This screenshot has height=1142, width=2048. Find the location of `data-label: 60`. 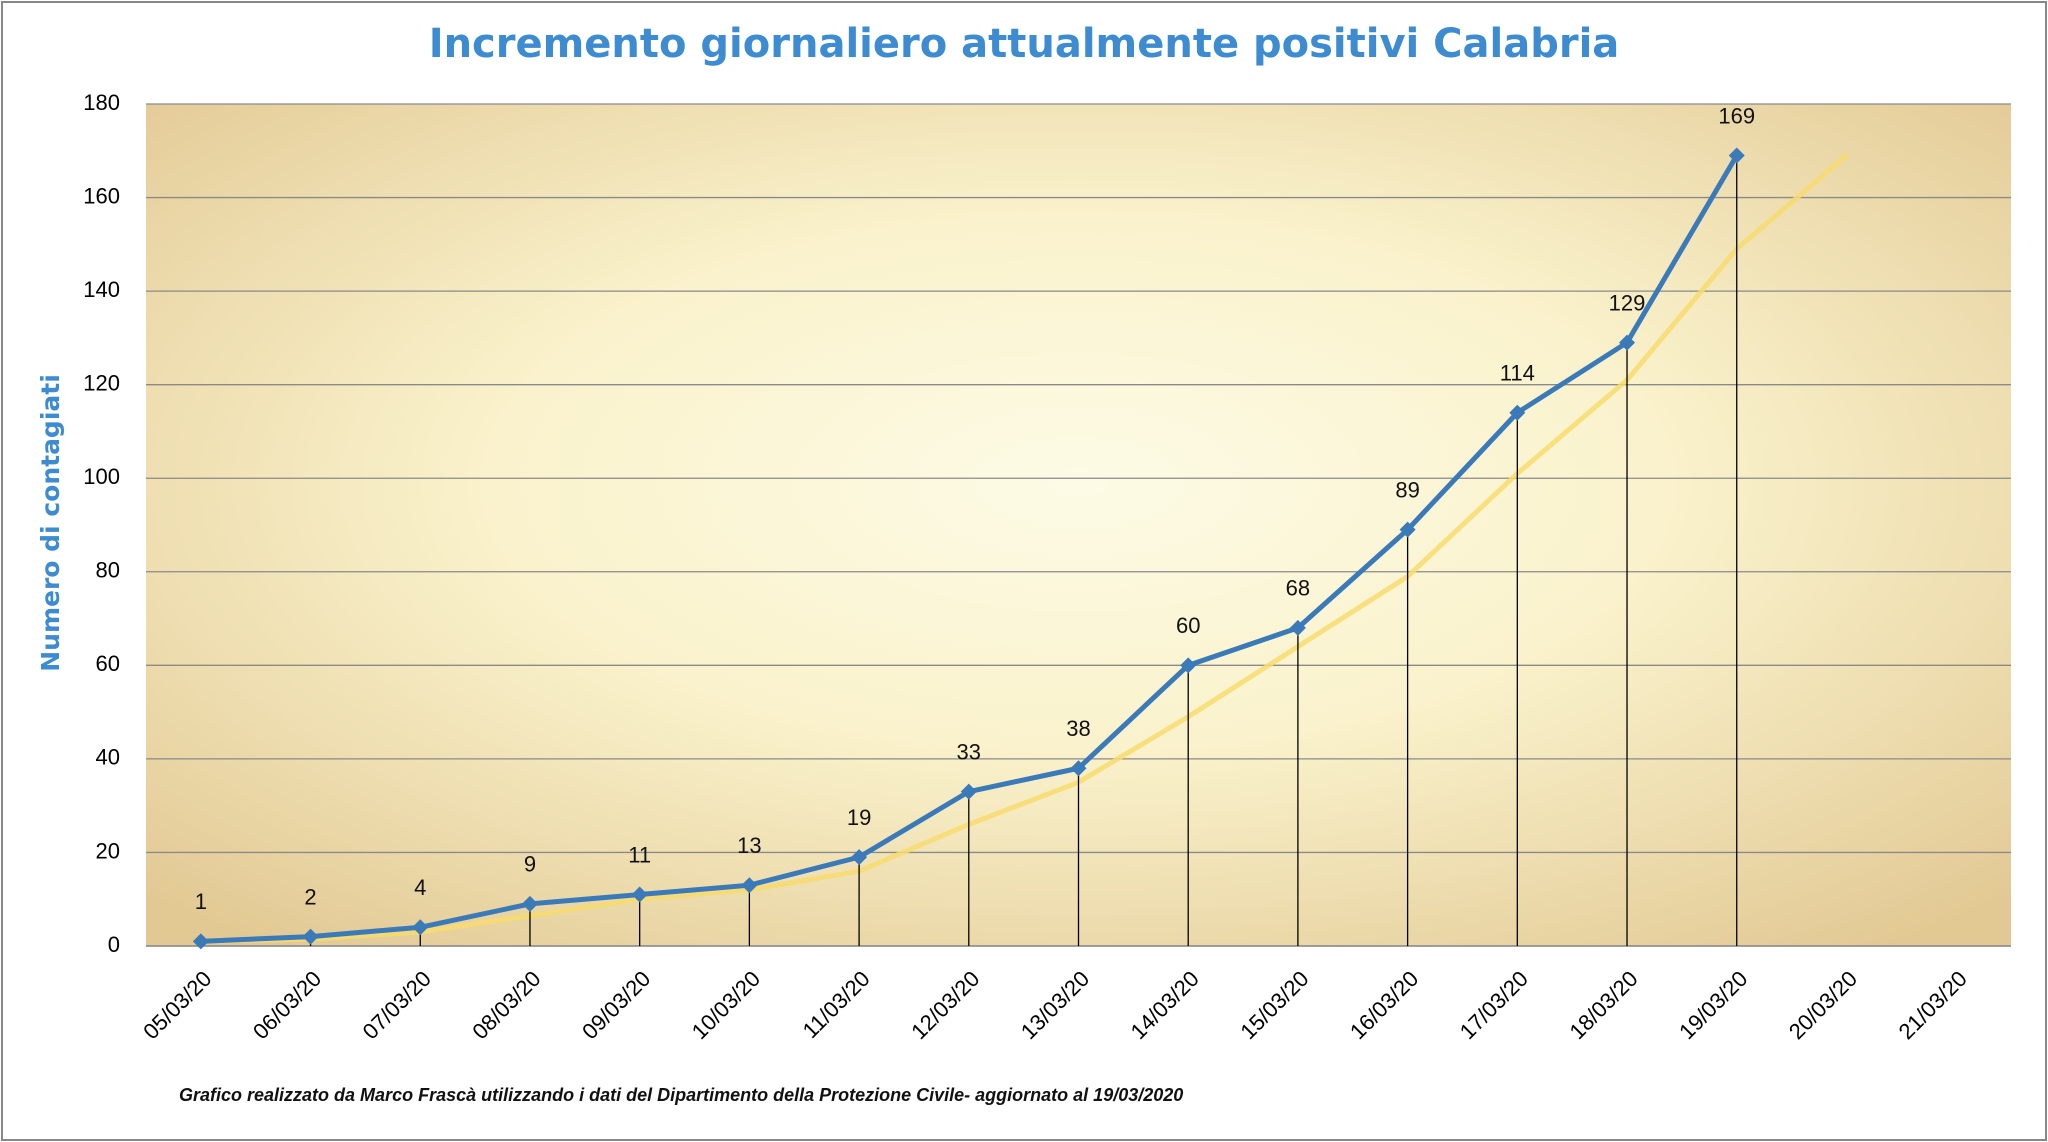

data-label: 60 is located at coordinates (1188, 625).